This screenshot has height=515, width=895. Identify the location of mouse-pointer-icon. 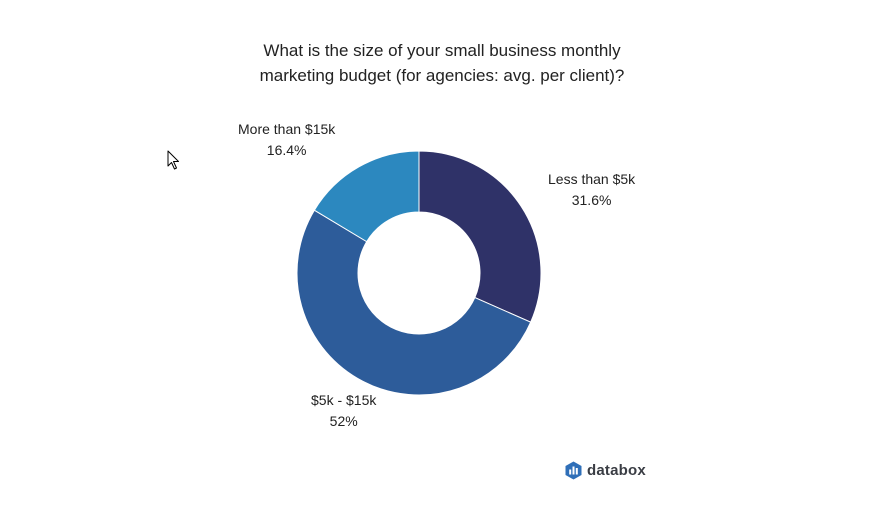
(173, 160).